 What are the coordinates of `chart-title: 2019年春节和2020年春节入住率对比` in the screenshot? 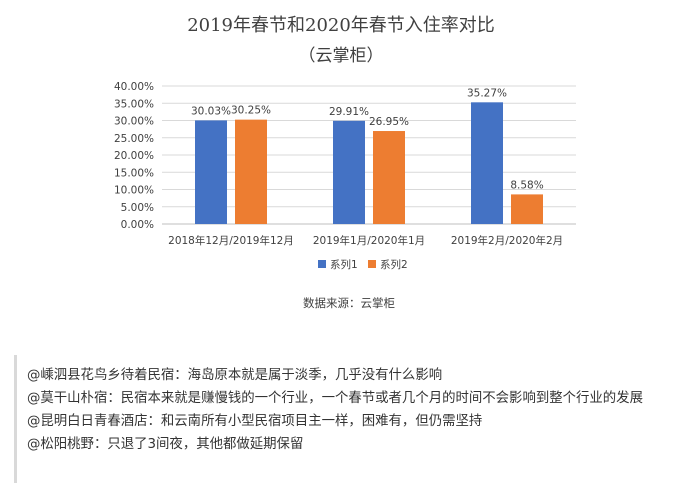 It's located at (341, 25).